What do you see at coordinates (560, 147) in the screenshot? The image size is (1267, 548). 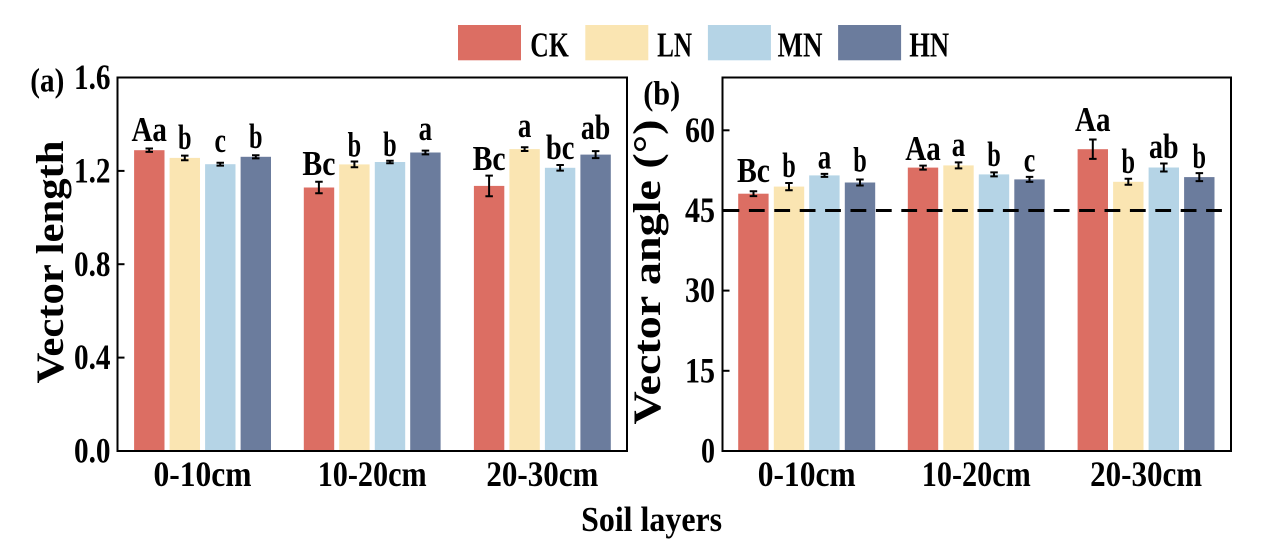 I see `svg-text: bc` at bounding box center [560, 147].